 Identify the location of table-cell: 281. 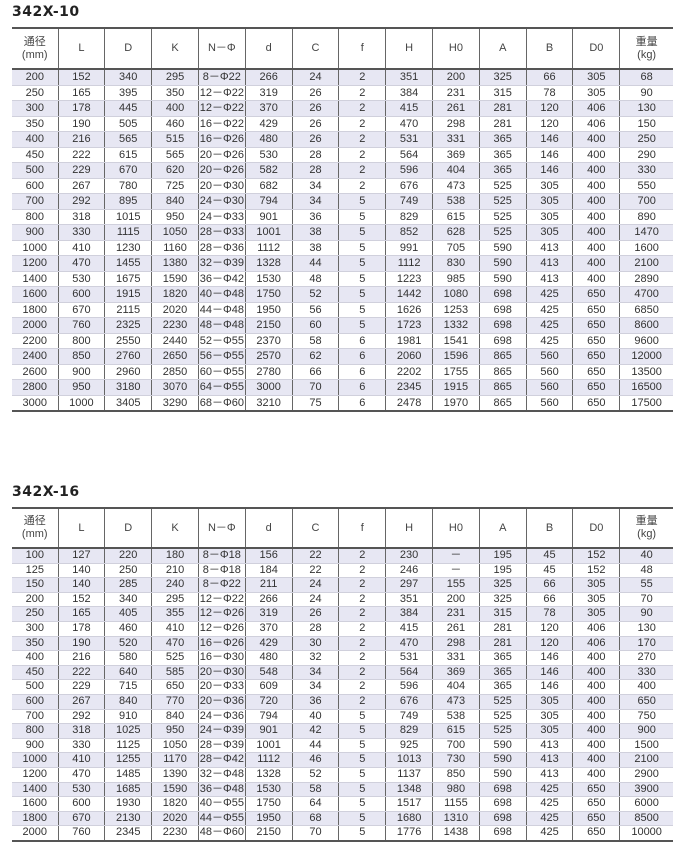
(502, 644).